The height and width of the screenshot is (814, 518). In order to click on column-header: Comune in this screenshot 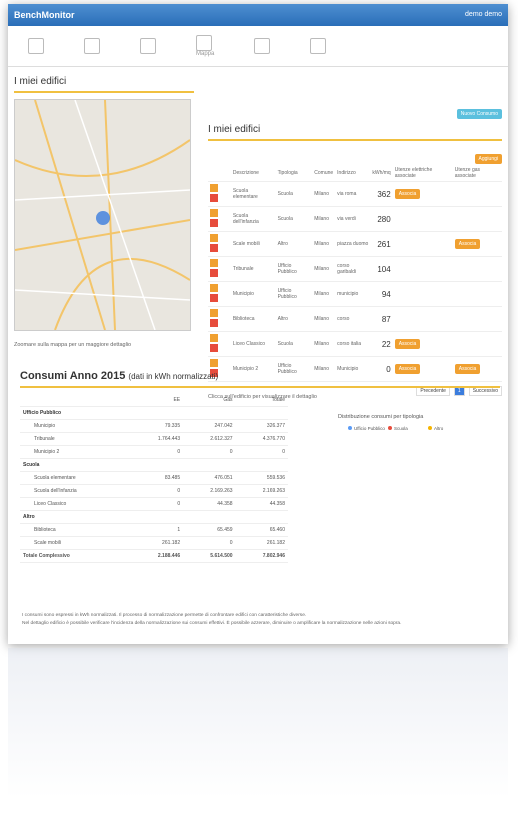, I will do `click(324, 173)`.